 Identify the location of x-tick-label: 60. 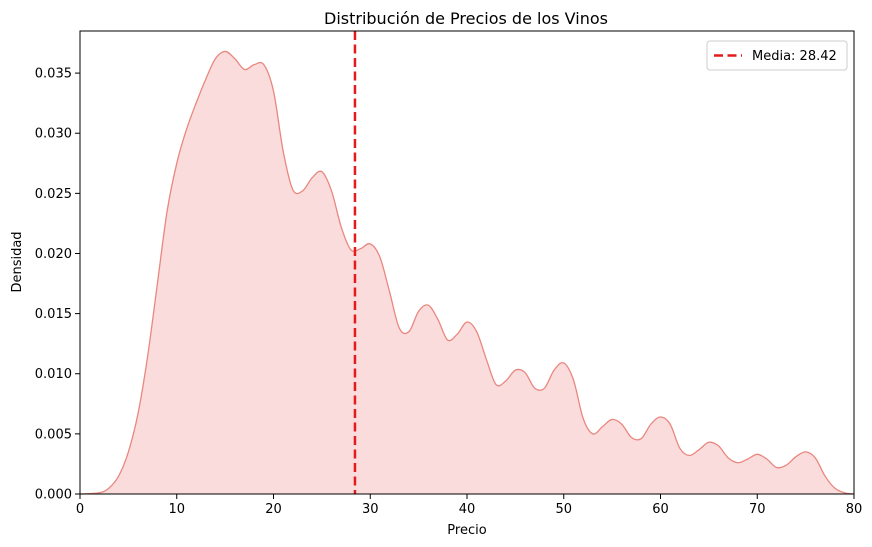
(660, 509).